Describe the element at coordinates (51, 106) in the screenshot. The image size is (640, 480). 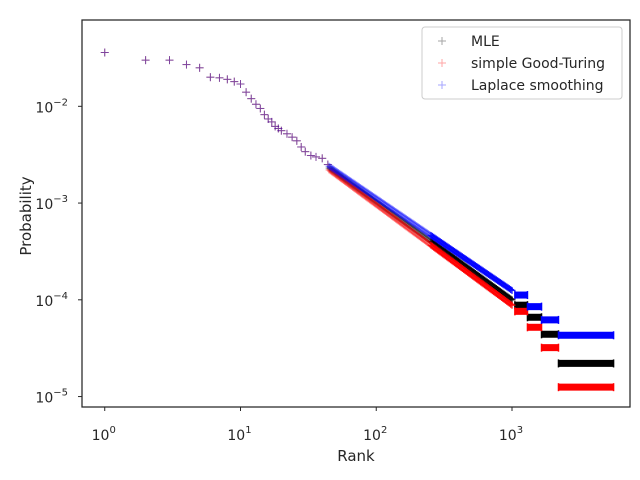
I see `y-tick-label: 10⁻²` at that location.